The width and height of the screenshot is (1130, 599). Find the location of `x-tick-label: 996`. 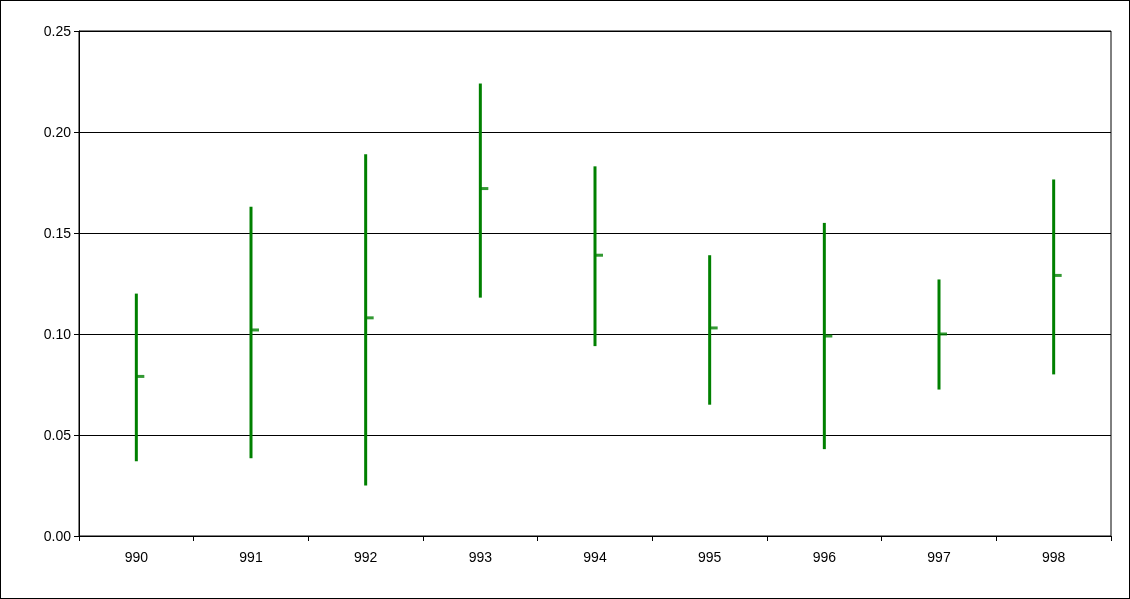

x-tick-label: 996 is located at coordinates (824, 557).